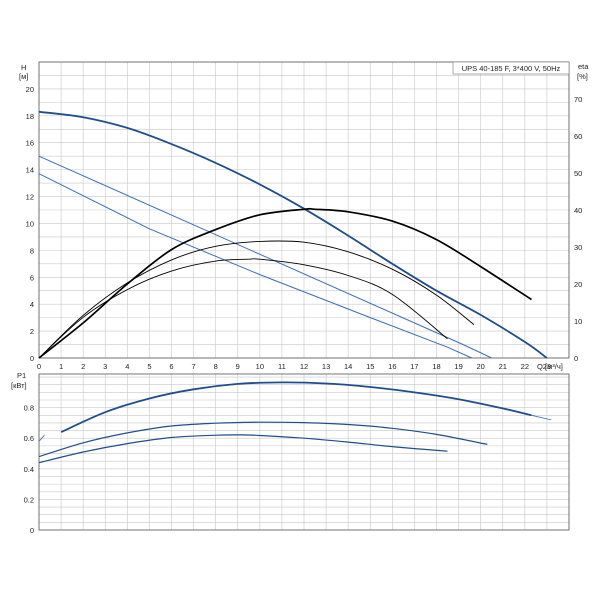 The image size is (600, 600). What do you see at coordinates (30, 170) in the screenshot?
I see `head-y-tick-label: 14` at bounding box center [30, 170].